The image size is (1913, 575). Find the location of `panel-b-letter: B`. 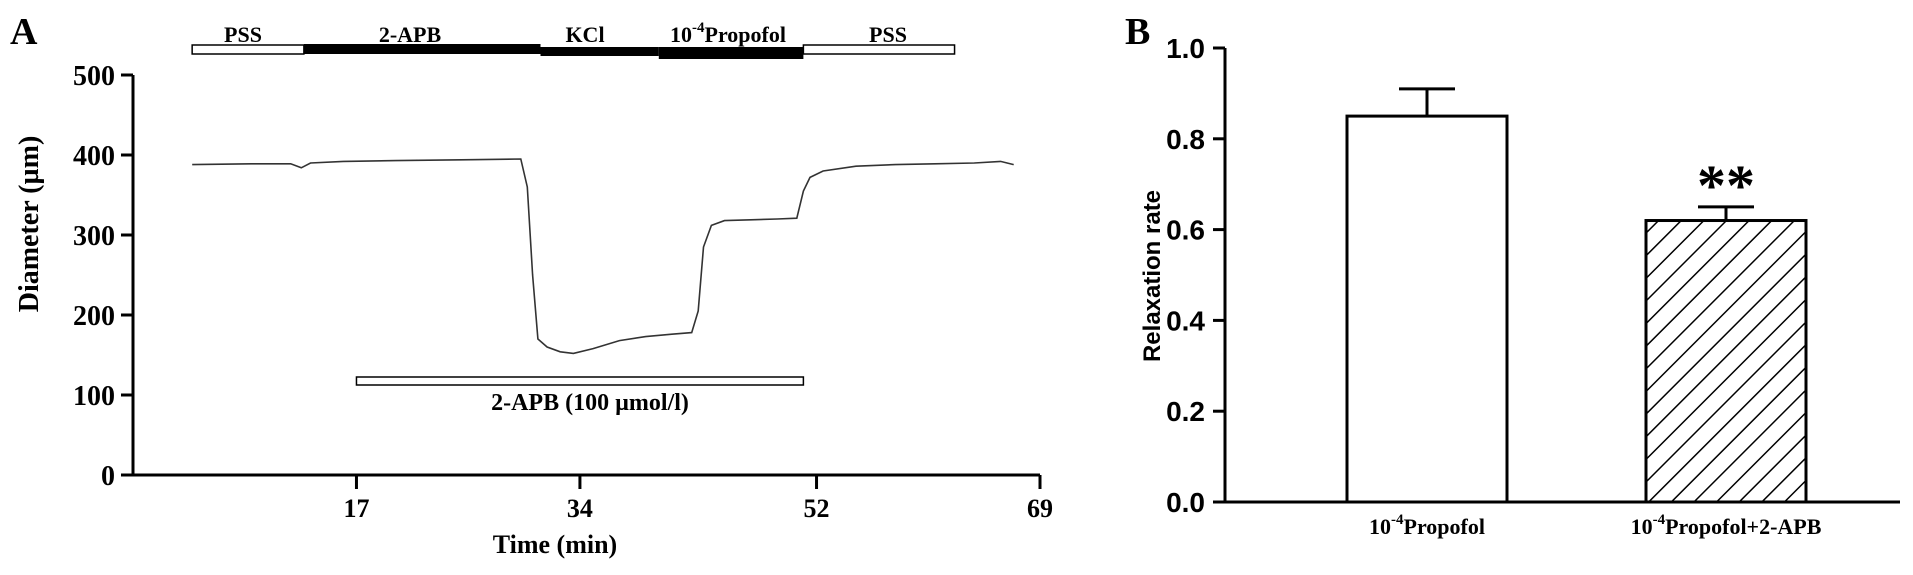

panel-b-letter: B is located at coordinates (1137, 32).